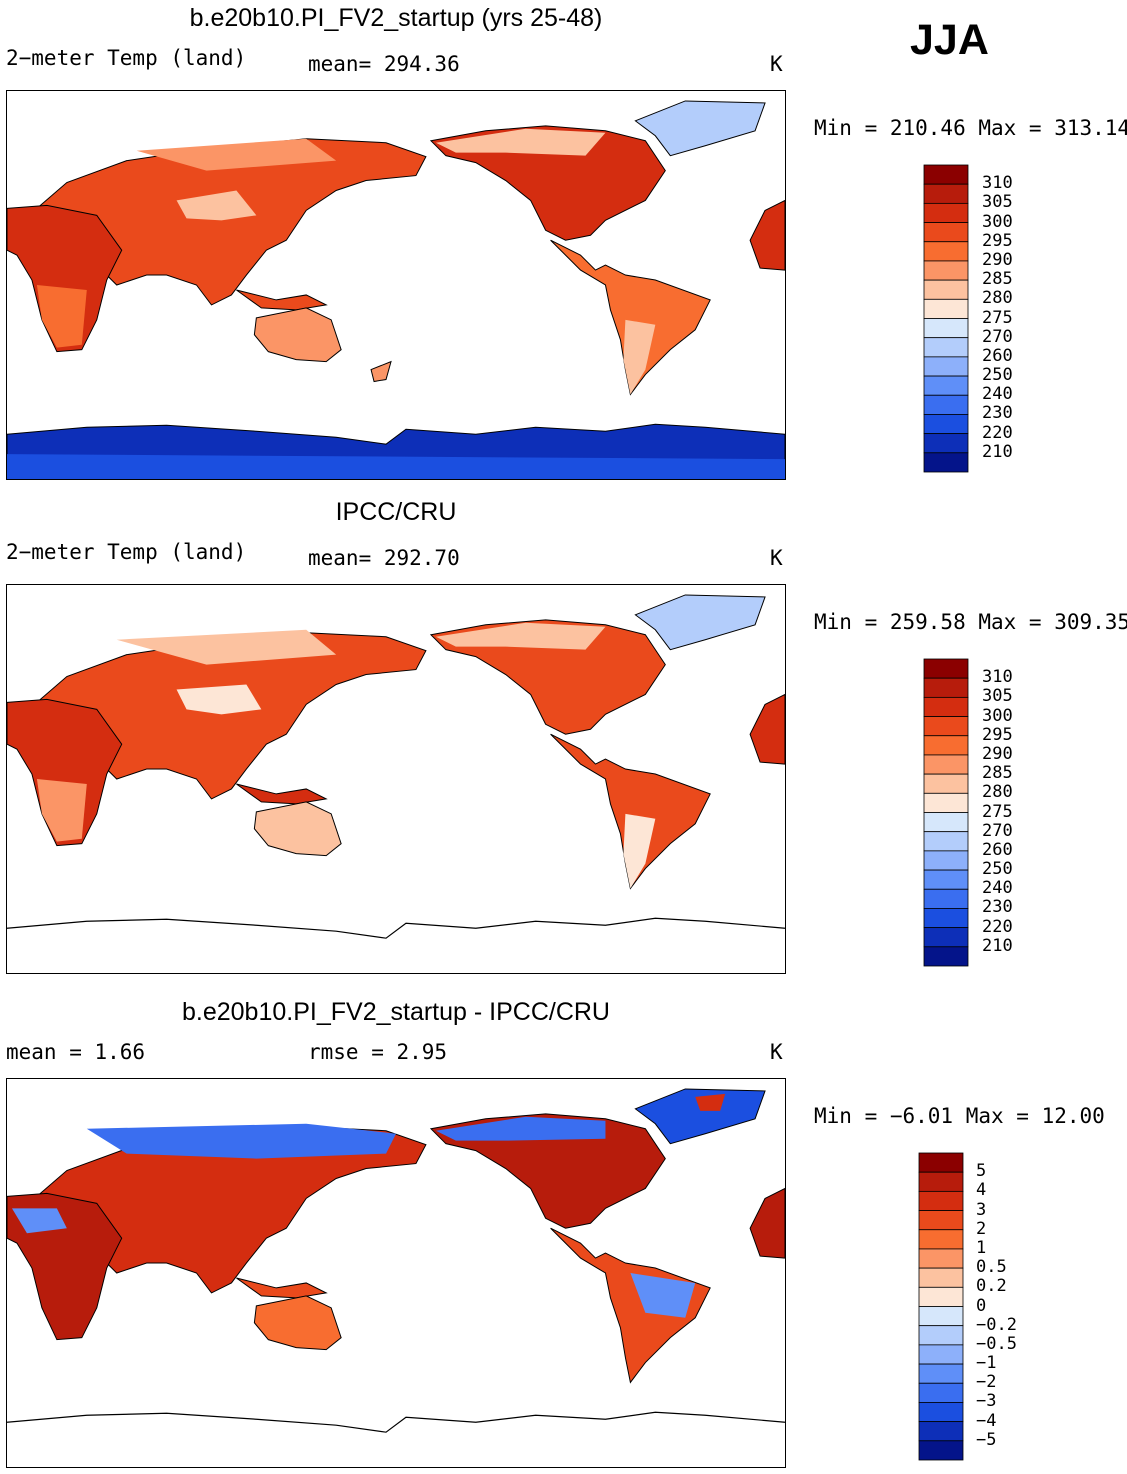 The height and width of the screenshot is (1474, 1127). Describe the element at coordinates (776, 1052) in the screenshot. I see `panel-3-units-label: K` at that location.